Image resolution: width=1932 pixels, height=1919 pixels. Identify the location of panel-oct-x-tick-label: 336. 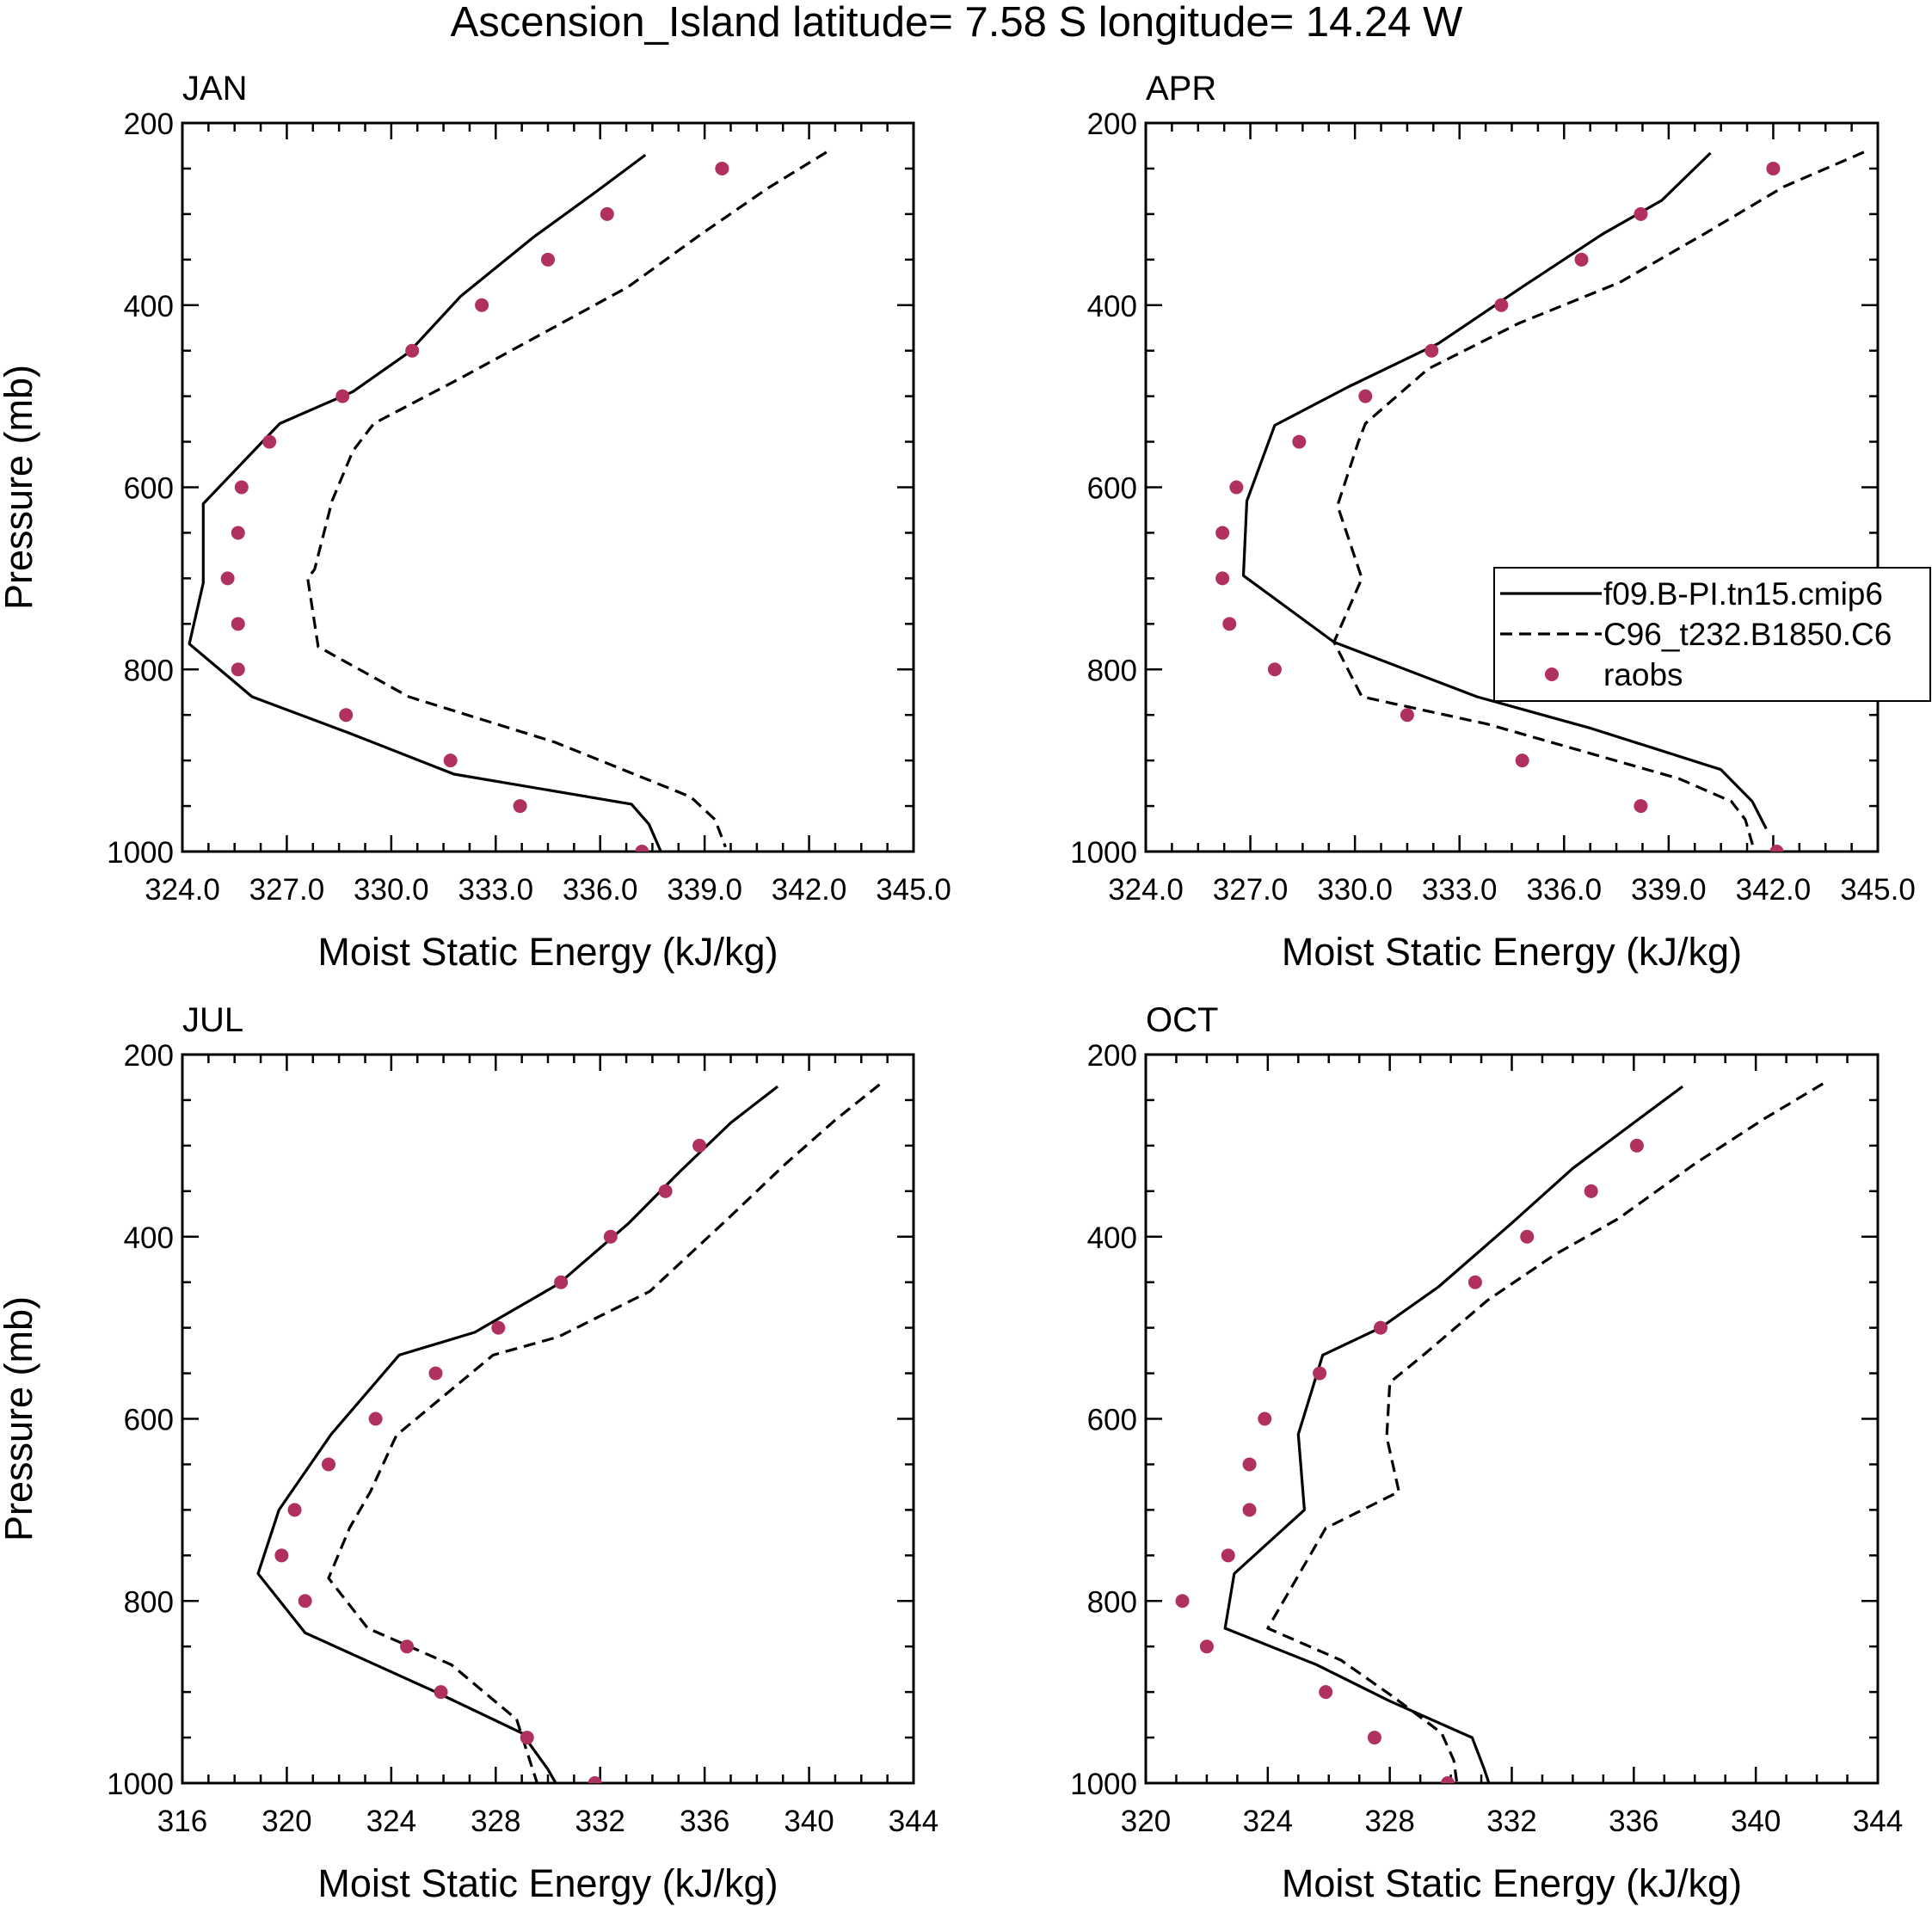
(1634, 1821).